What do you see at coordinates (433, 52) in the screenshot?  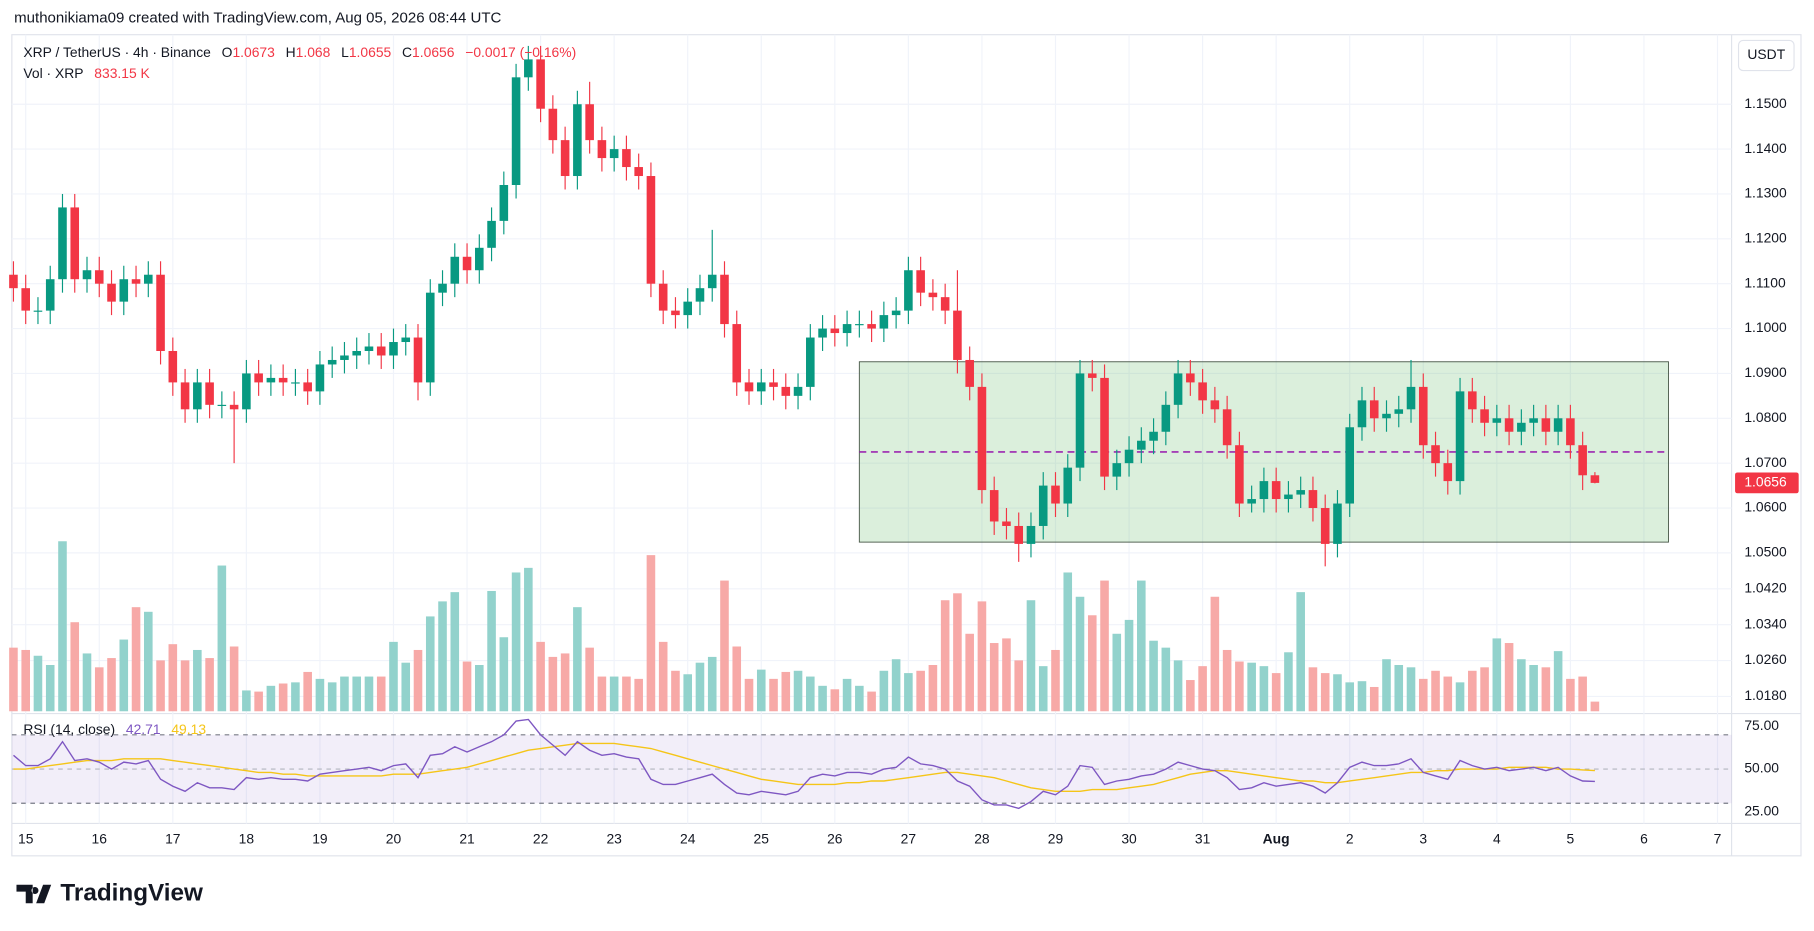 I see `c-value: 1.0656` at bounding box center [433, 52].